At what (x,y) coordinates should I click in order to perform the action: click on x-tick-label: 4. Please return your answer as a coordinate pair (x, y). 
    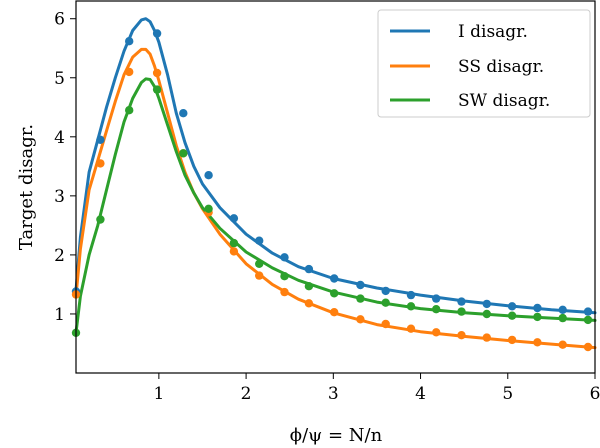
    Looking at the image, I should click on (420, 394).